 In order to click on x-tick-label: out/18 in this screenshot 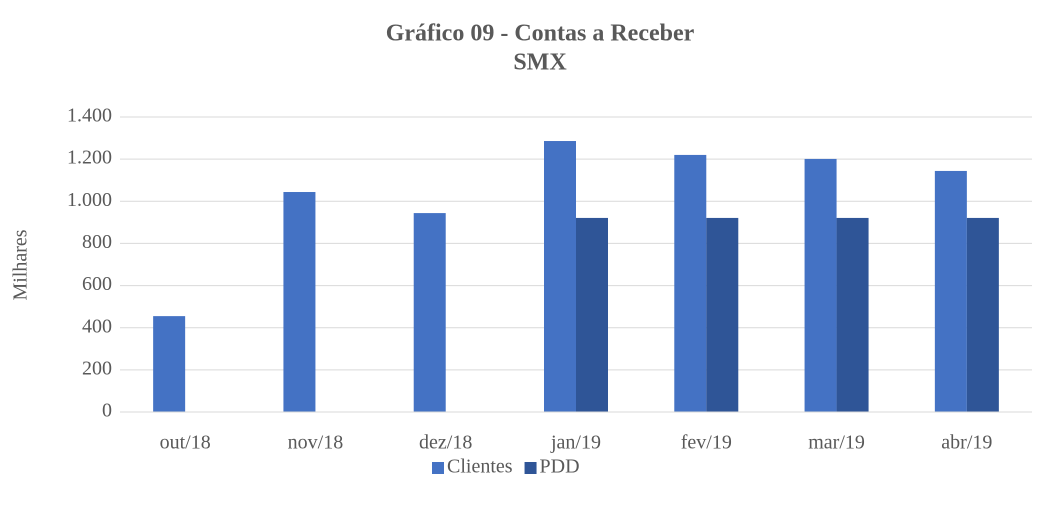, I will do `click(185, 443)`.